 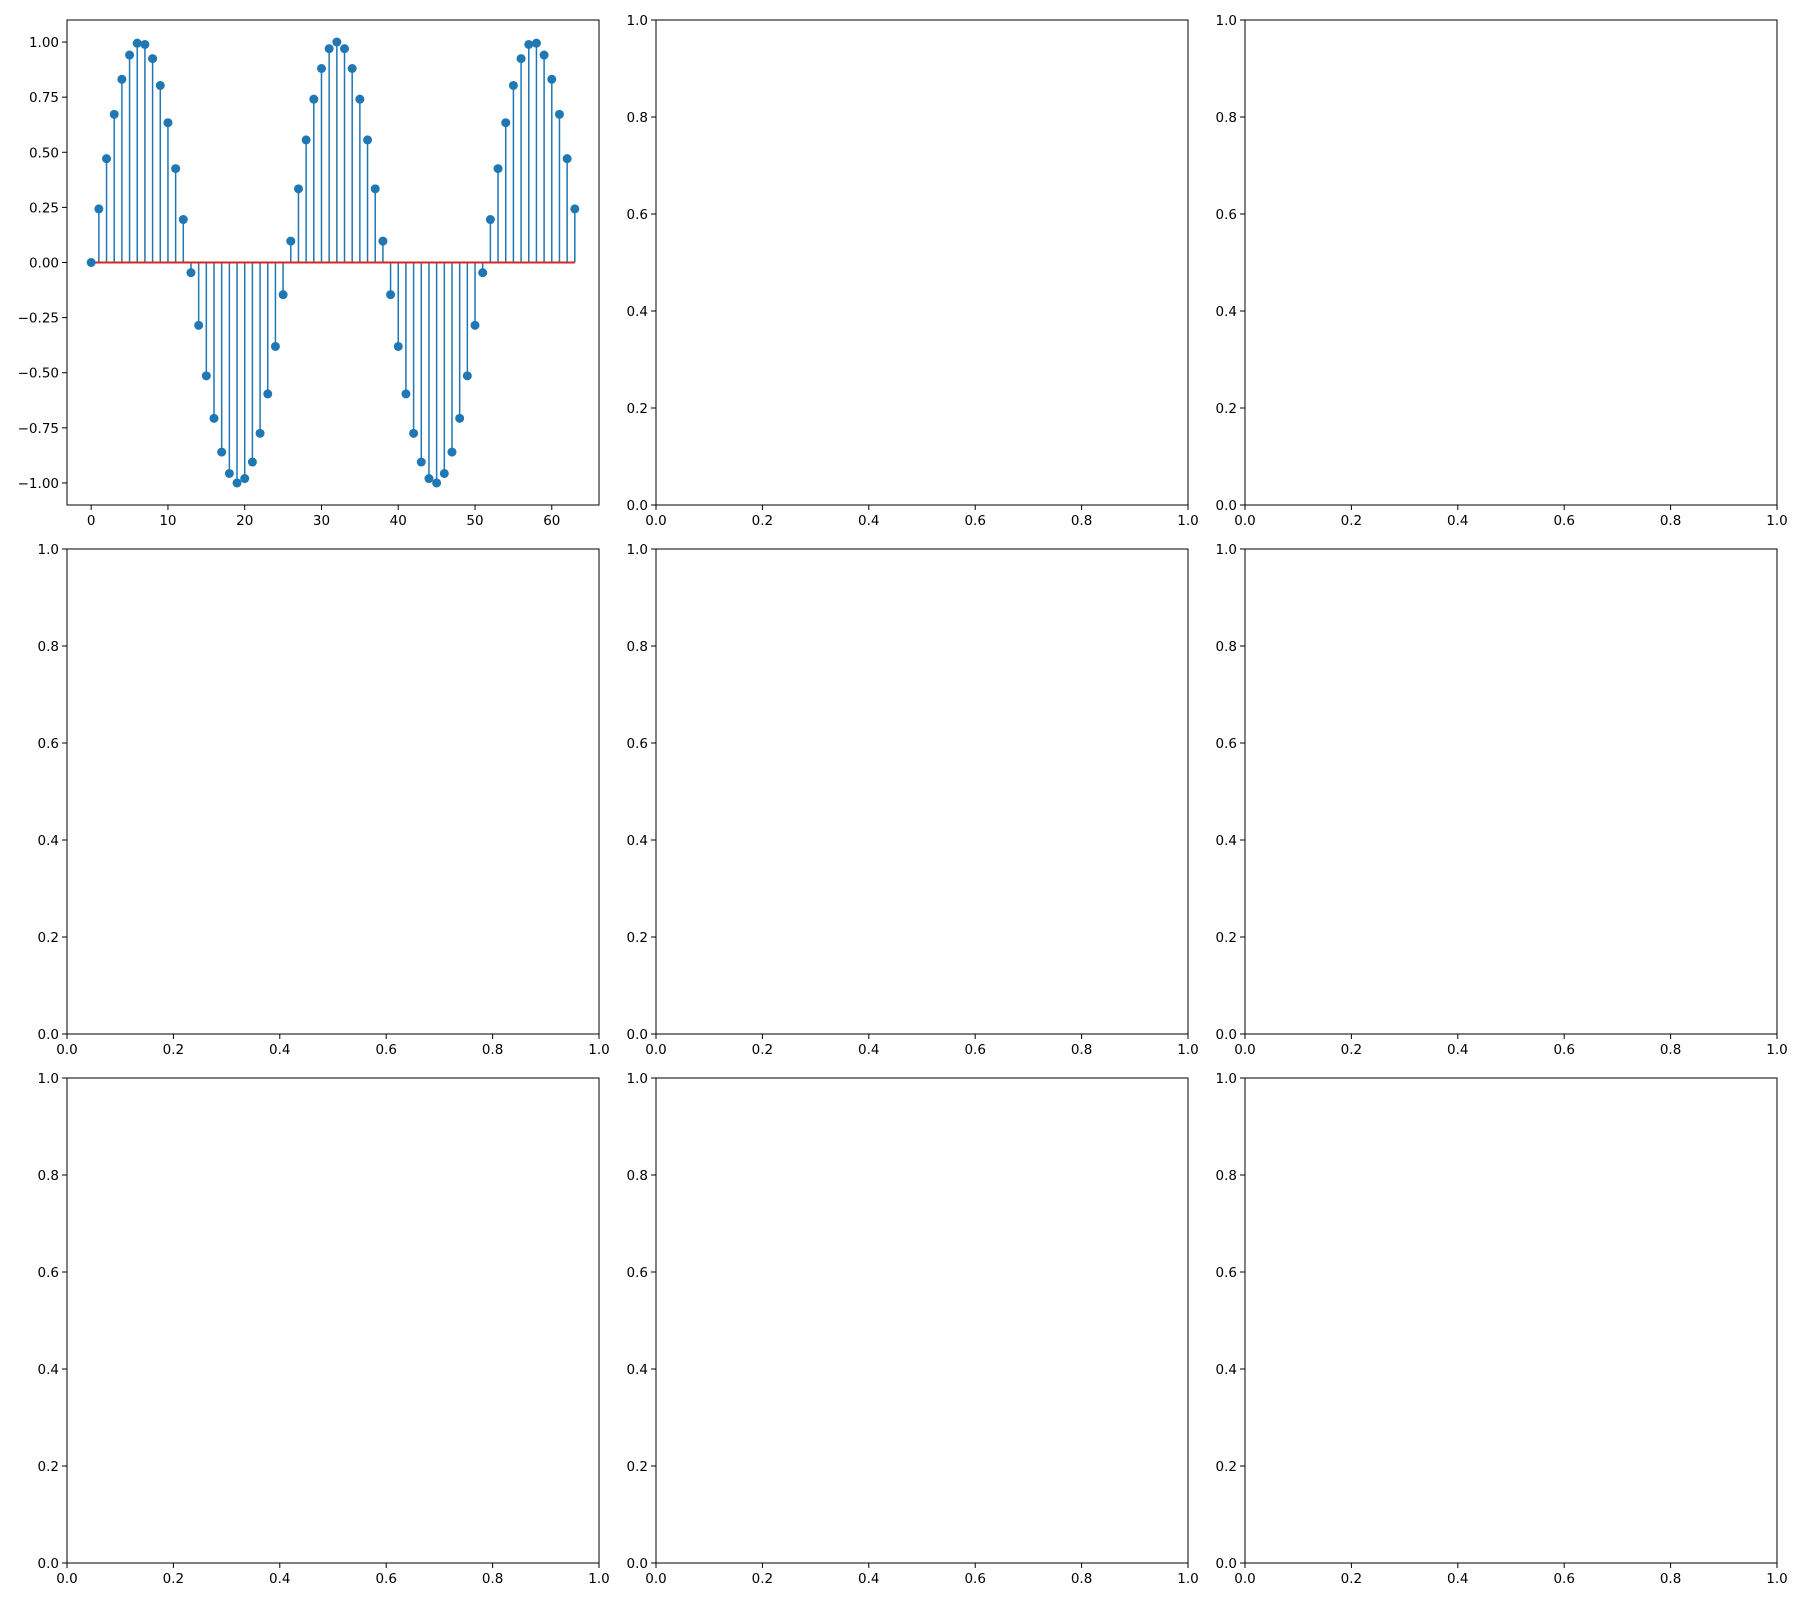 What do you see at coordinates (44, 98) in the screenshot?
I see `y-tick-label: 0.75` at bounding box center [44, 98].